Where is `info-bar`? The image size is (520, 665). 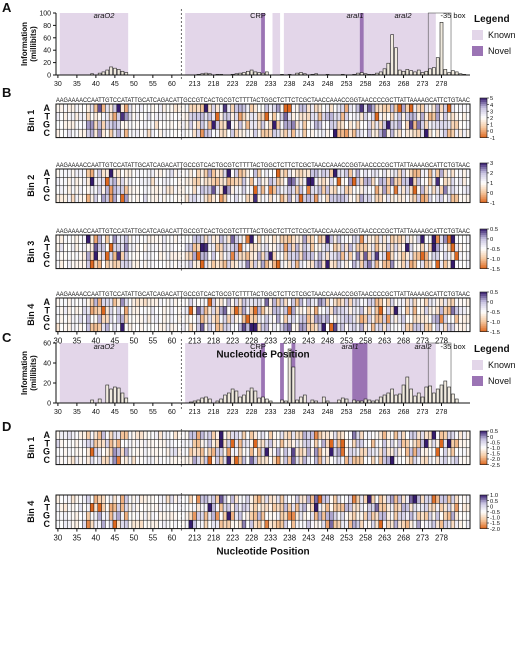 info-bar is located at coordinates (380, 400).